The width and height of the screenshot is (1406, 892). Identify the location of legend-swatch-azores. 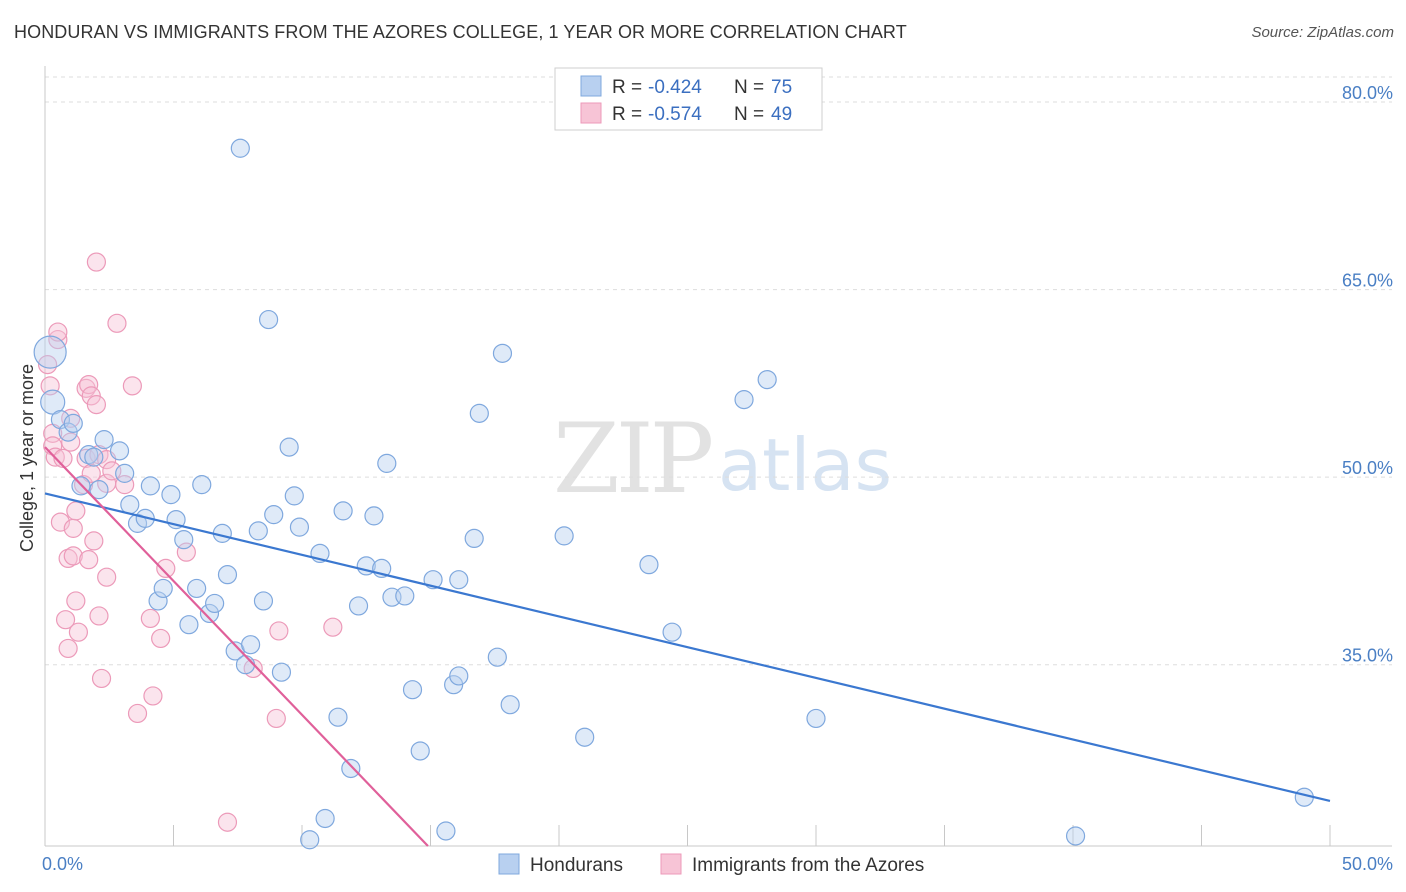
(591, 113).